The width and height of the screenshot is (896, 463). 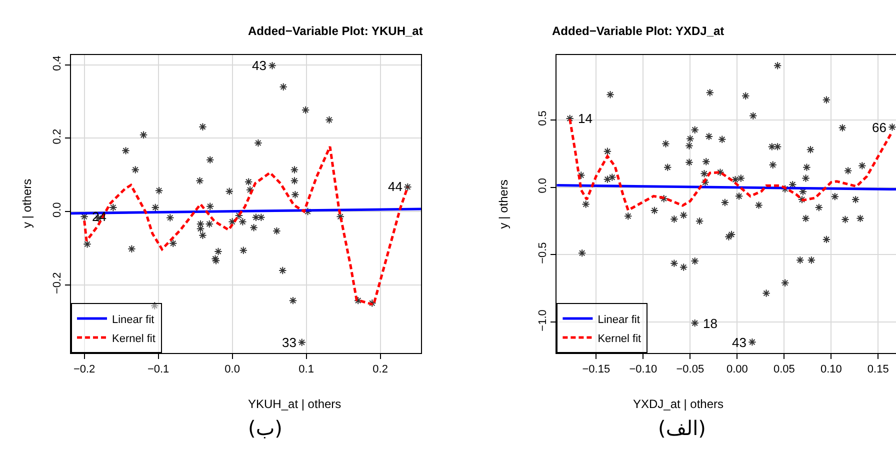 What do you see at coordinates (335, 31) in the screenshot?
I see `chart-title: Added−Variable Plot: YKUH_at` at bounding box center [335, 31].